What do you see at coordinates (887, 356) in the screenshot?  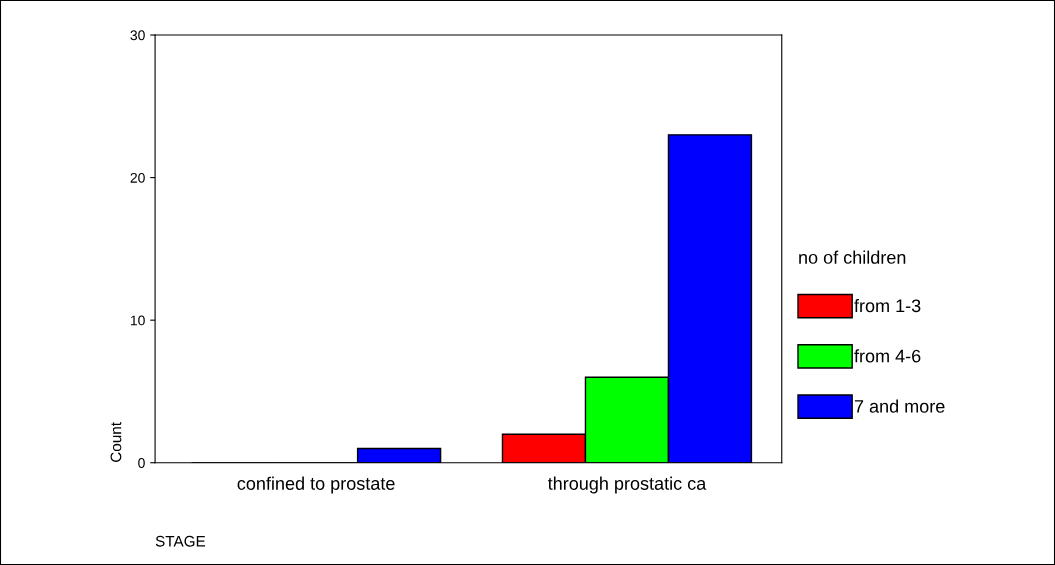 I see `legend-label: from 4-6` at bounding box center [887, 356].